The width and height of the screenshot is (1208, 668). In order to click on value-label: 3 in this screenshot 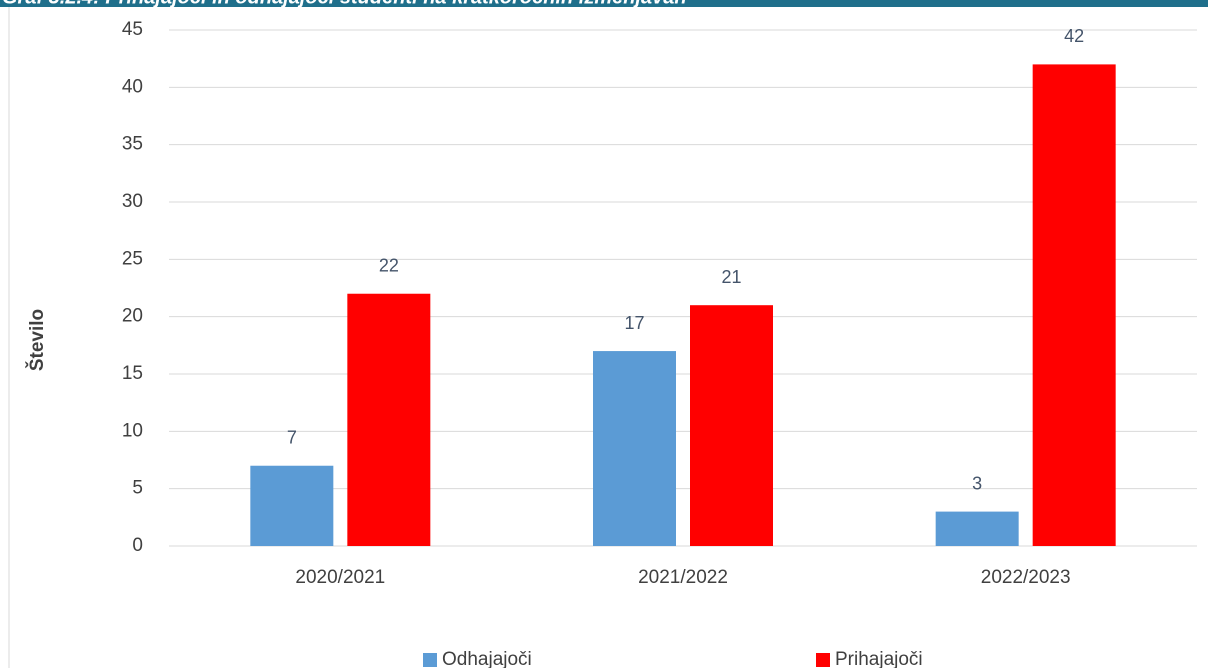, I will do `click(977, 483)`.